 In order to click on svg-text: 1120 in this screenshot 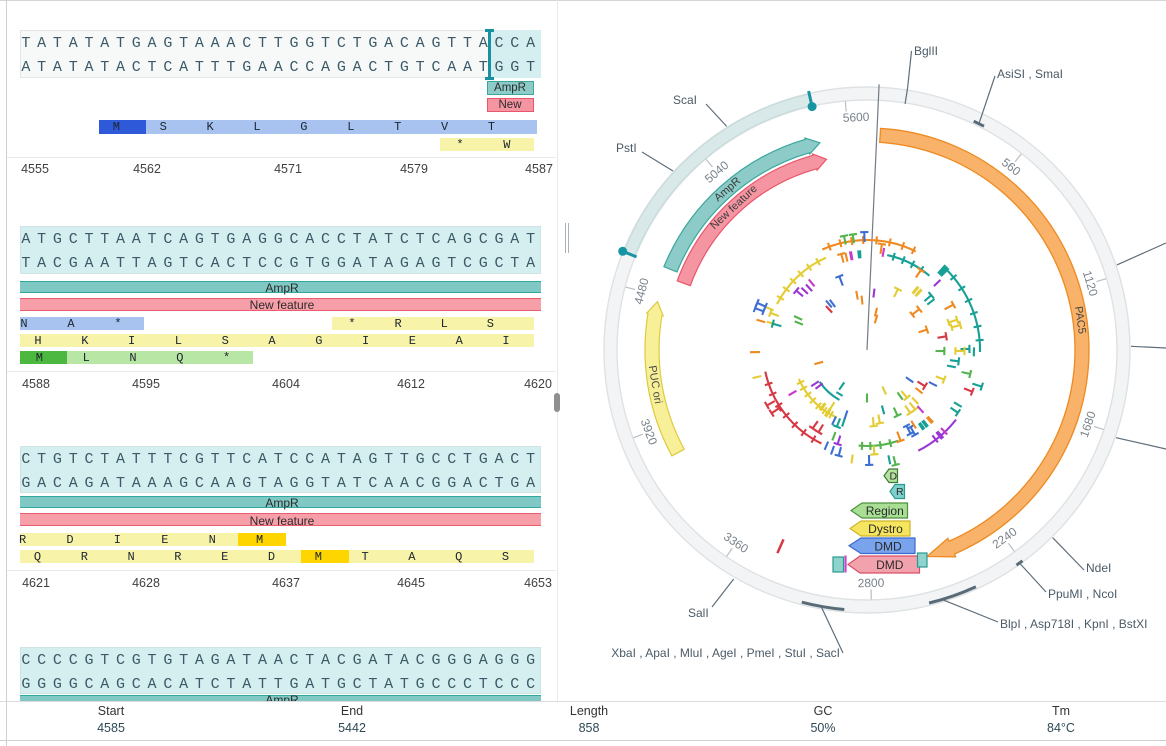, I will do `click(1090, 283)`.